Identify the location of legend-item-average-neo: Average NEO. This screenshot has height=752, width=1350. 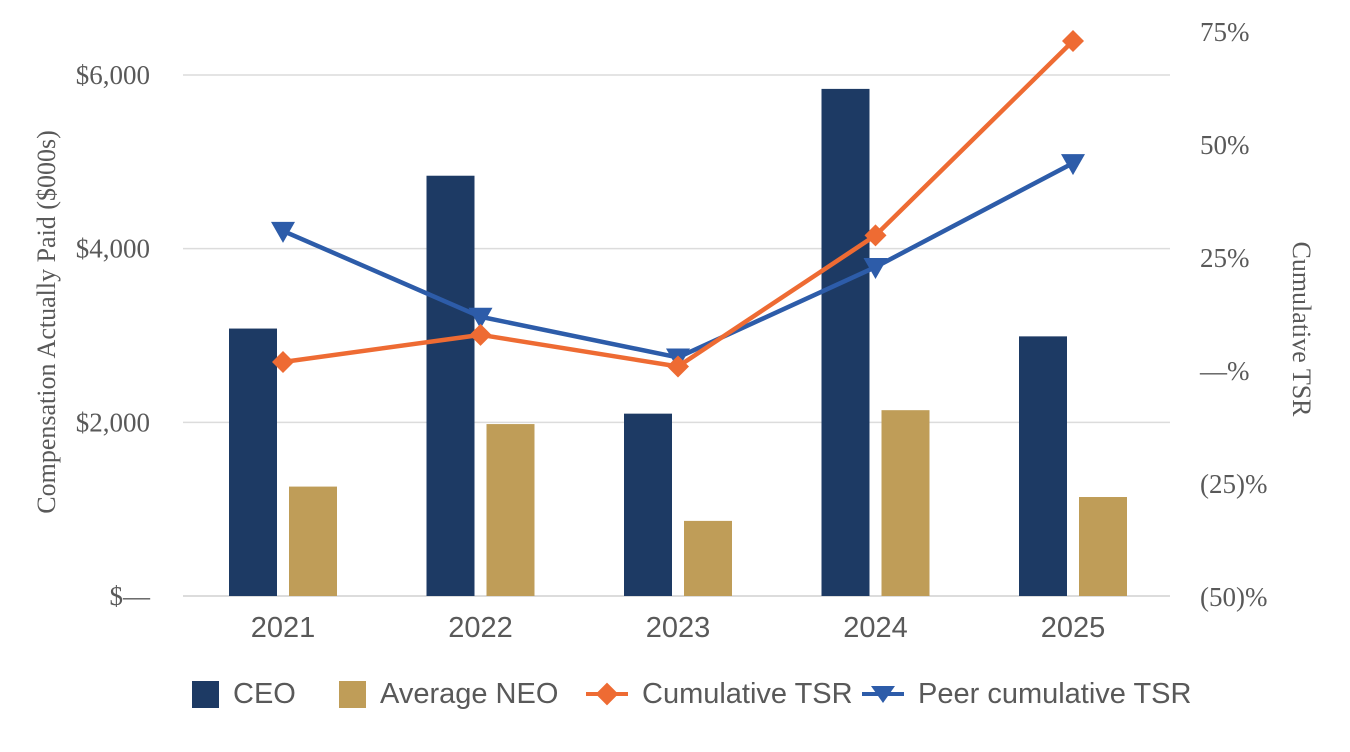
(449, 694).